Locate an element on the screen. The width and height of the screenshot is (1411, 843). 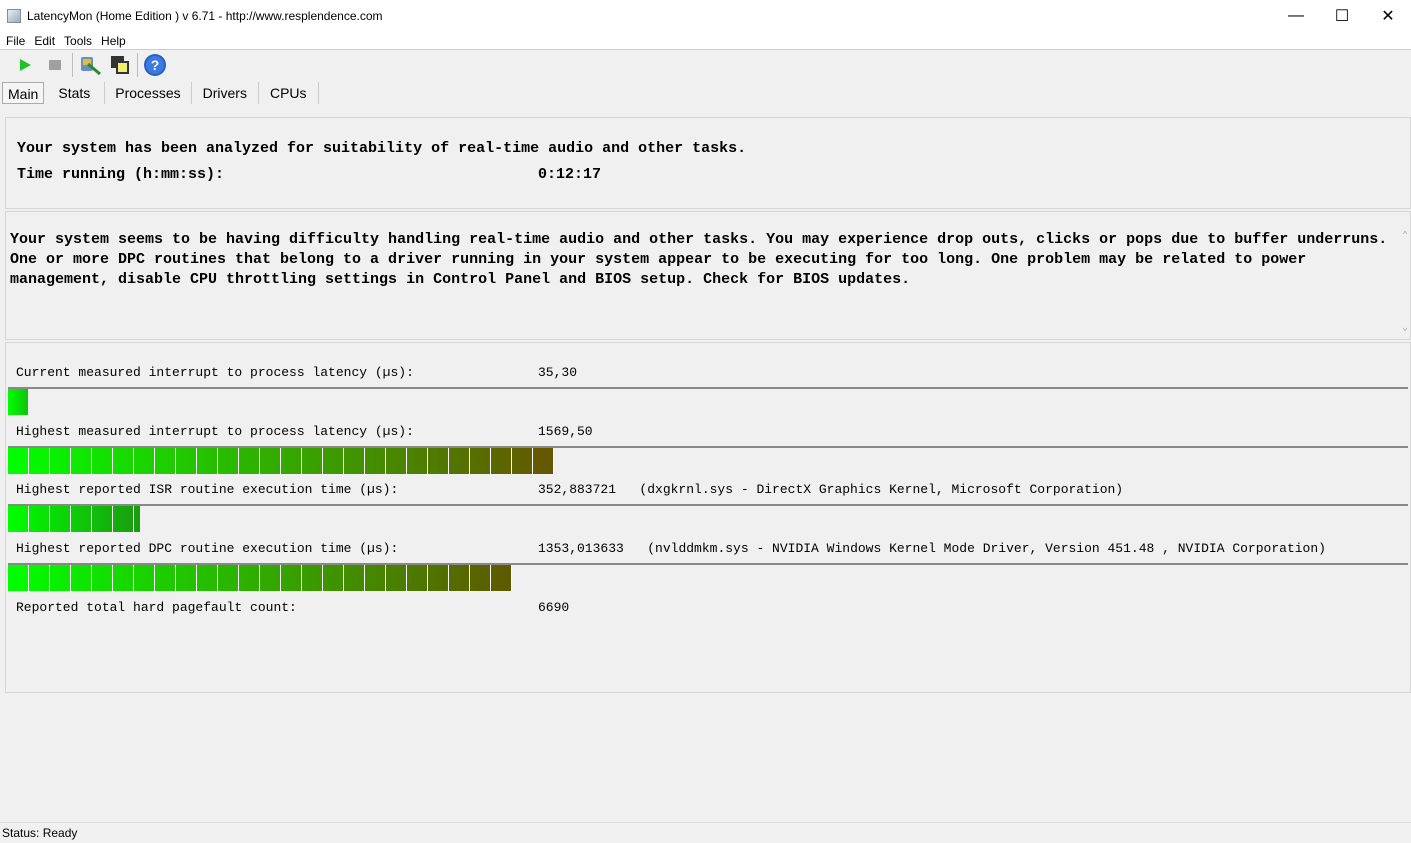
pagefault-value: 6690 is located at coordinates (554, 607).